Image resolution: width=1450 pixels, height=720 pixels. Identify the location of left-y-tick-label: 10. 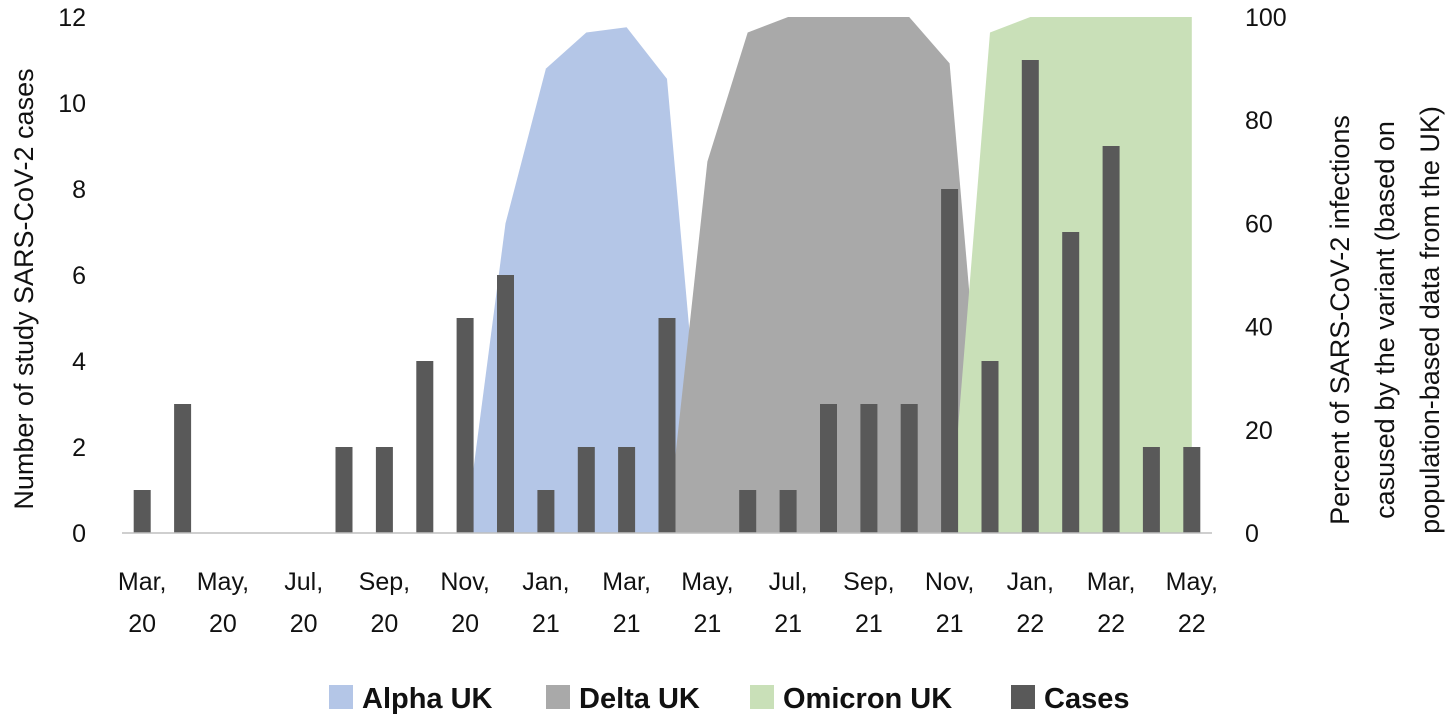
(72, 104).